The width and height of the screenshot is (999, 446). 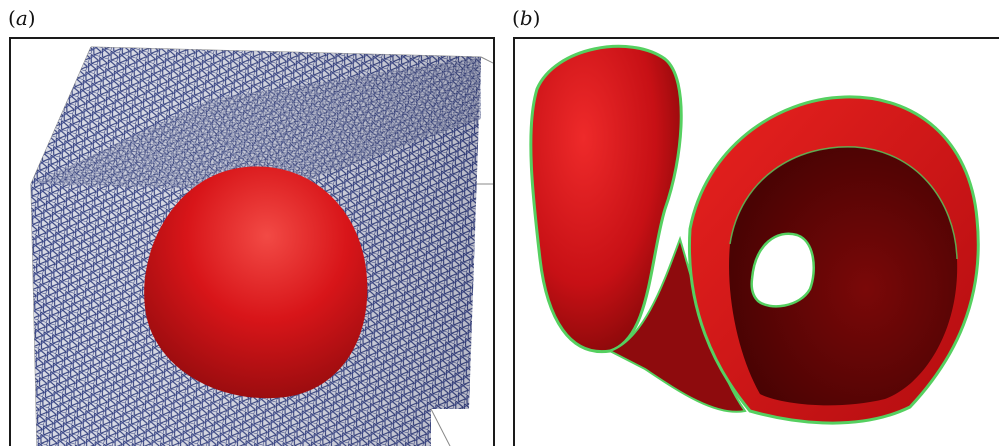 What do you see at coordinates (256, 282) in the screenshot?
I see `red-sphere` at bounding box center [256, 282].